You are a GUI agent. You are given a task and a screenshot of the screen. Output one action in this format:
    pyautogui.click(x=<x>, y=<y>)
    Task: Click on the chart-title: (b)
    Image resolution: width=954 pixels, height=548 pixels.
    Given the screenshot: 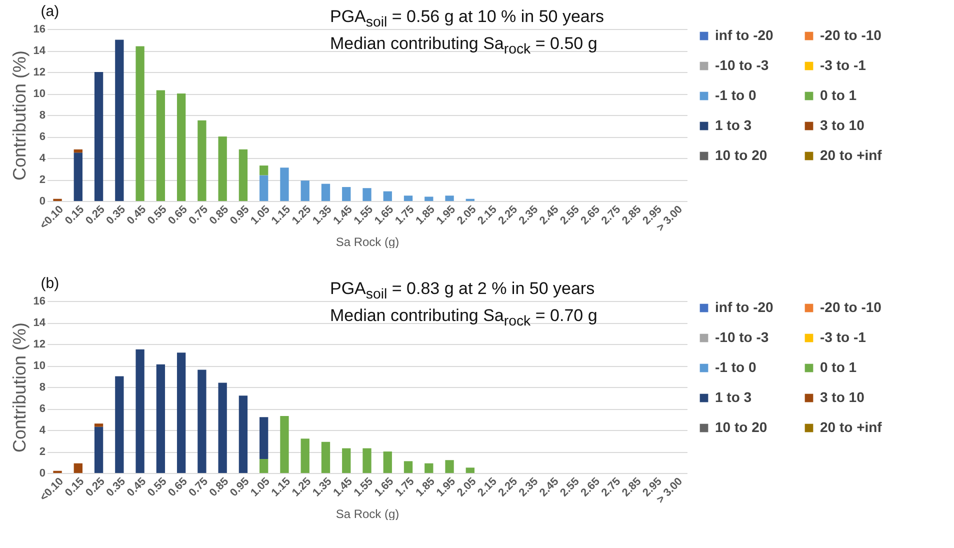 What is the action you would take?
    pyautogui.click(x=50, y=283)
    